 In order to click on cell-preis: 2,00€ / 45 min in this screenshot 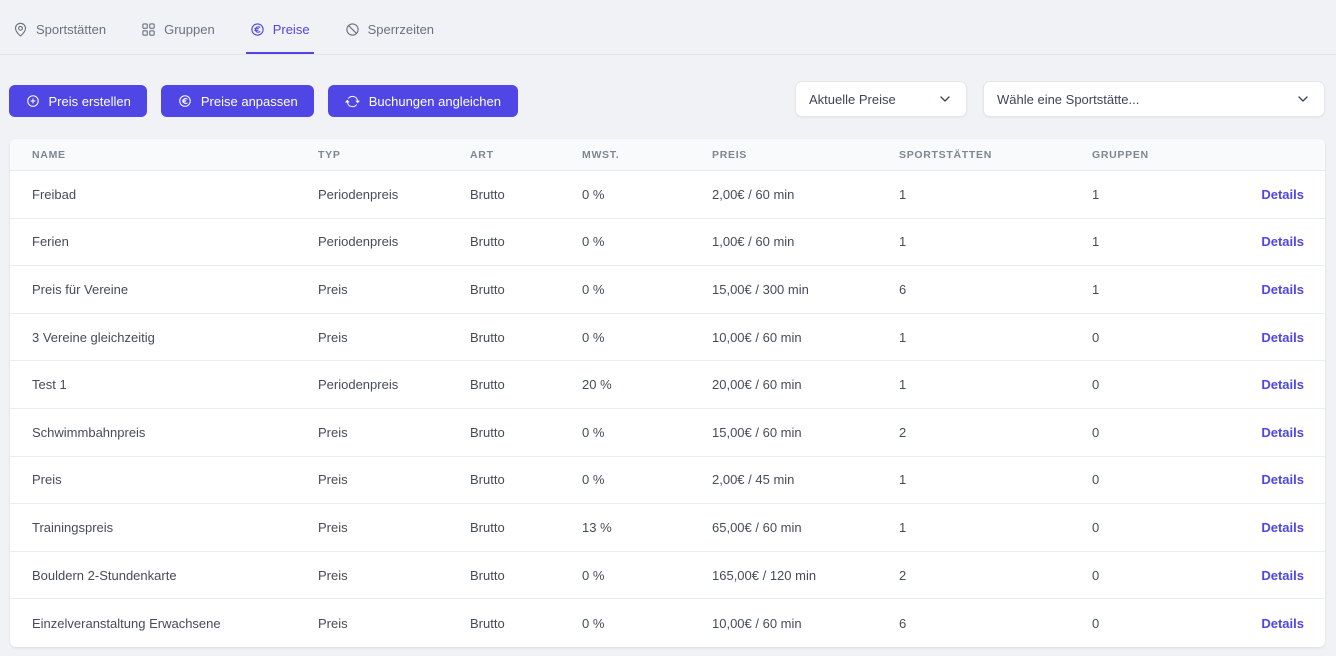, I will do `click(753, 480)`.